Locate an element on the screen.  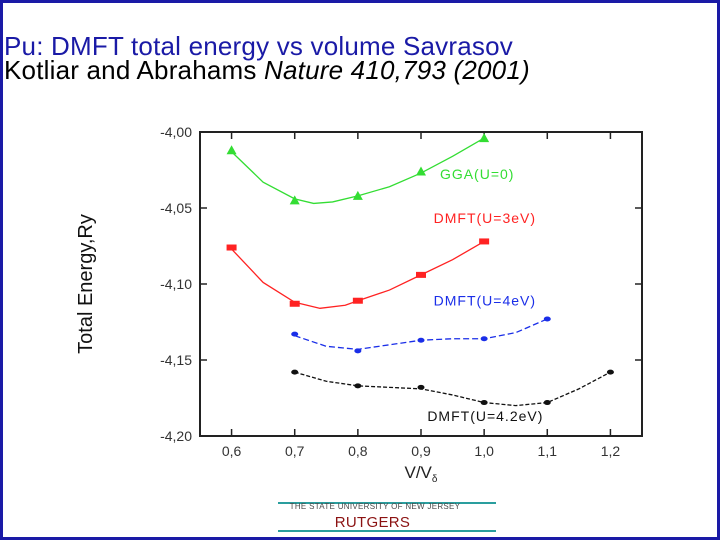
x-tick-label: 0,8 is located at coordinates (358, 451).